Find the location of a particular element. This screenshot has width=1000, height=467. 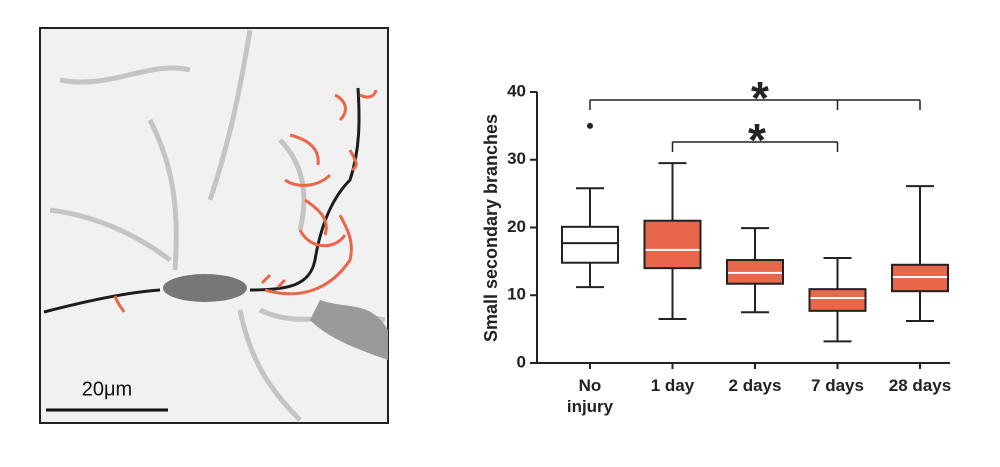

y-tick-label: 20 is located at coordinates (516, 226).